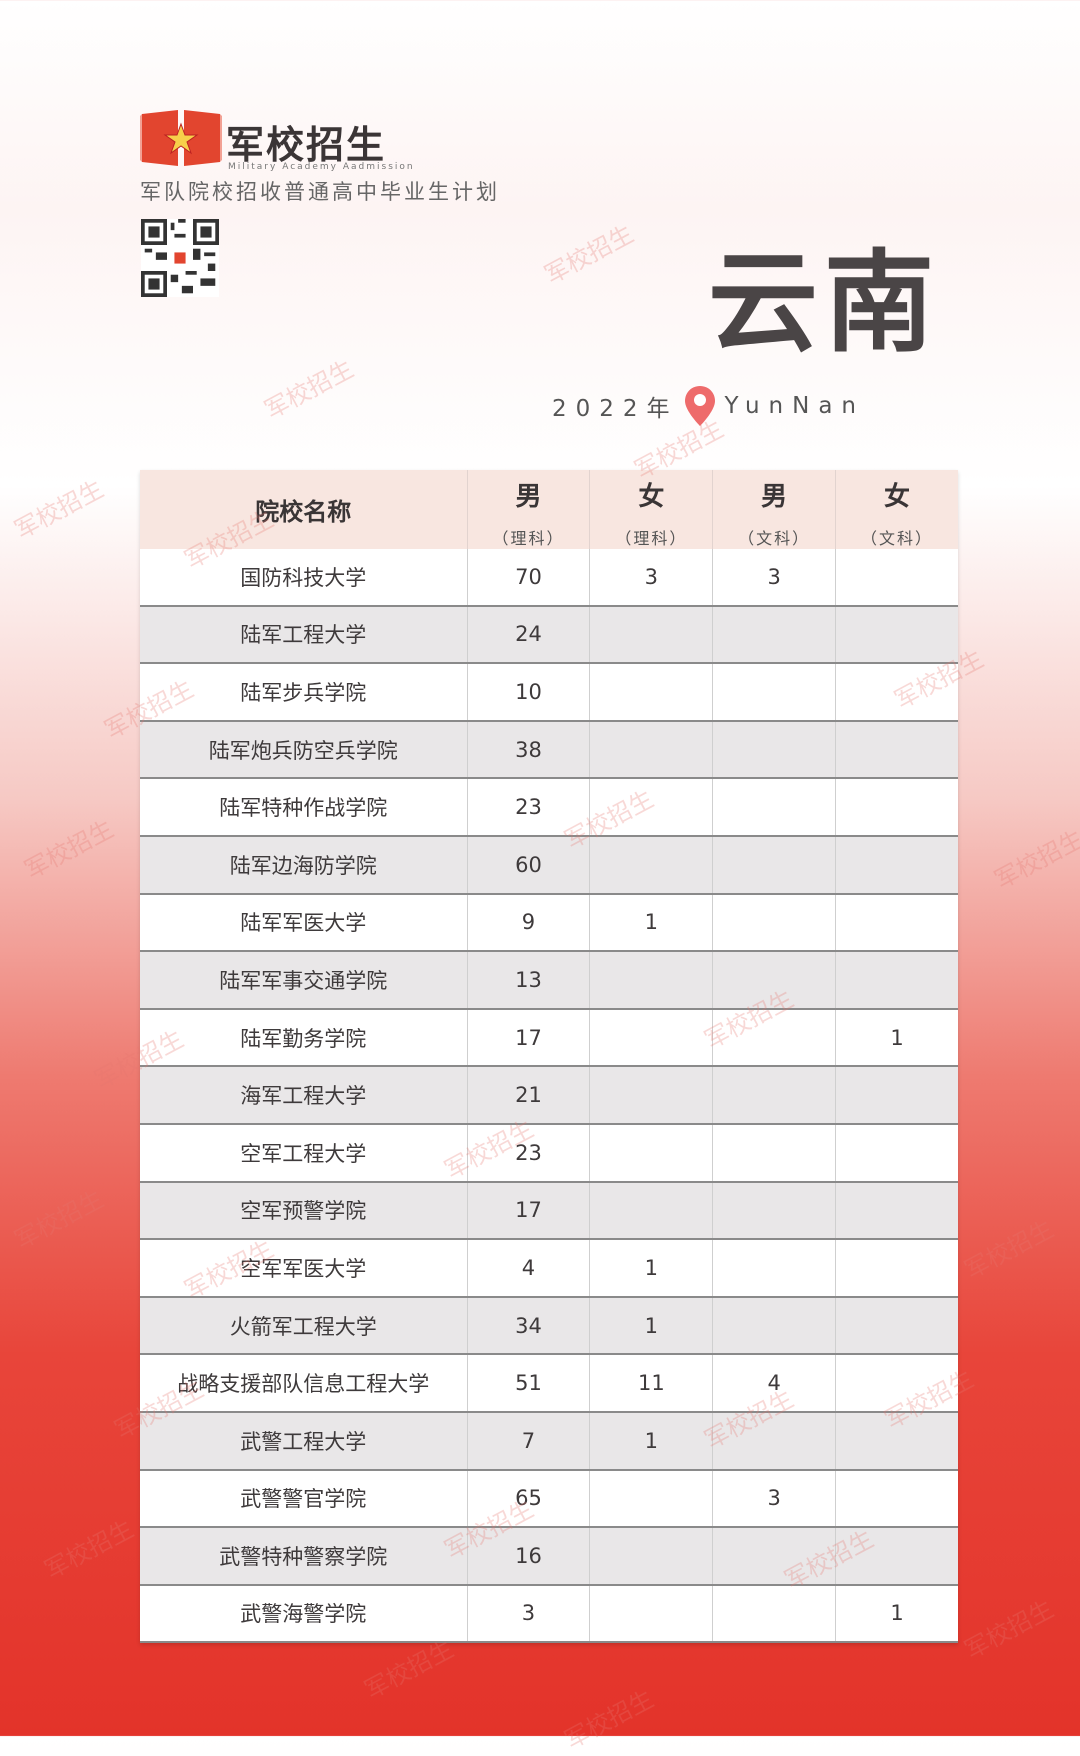  What do you see at coordinates (774, 1383) in the screenshot?
I see `quota-cell: 4` at bounding box center [774, 1383].